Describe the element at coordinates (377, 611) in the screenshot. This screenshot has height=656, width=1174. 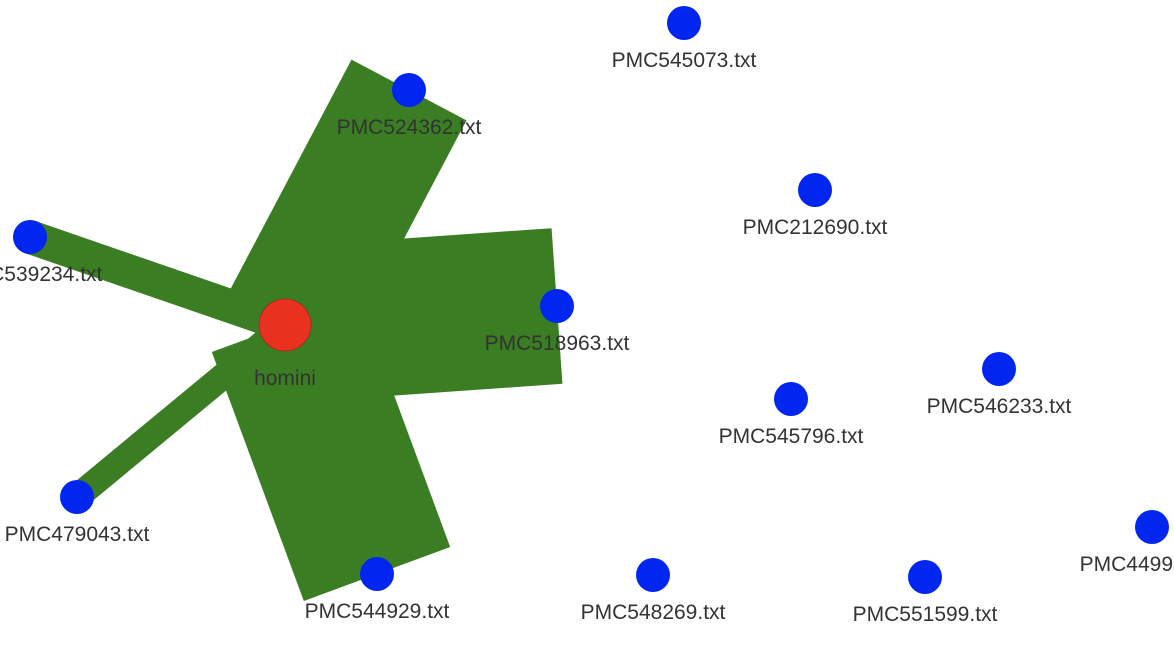
I see `document-node-label: PMC544929.txt` at that location.